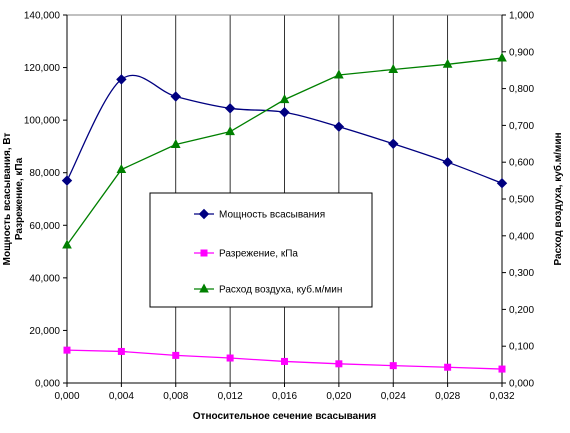  Describe the element at coordinates (42, 16) in the screenshot. I see `y-left-tick-label: 140,000` at that location.